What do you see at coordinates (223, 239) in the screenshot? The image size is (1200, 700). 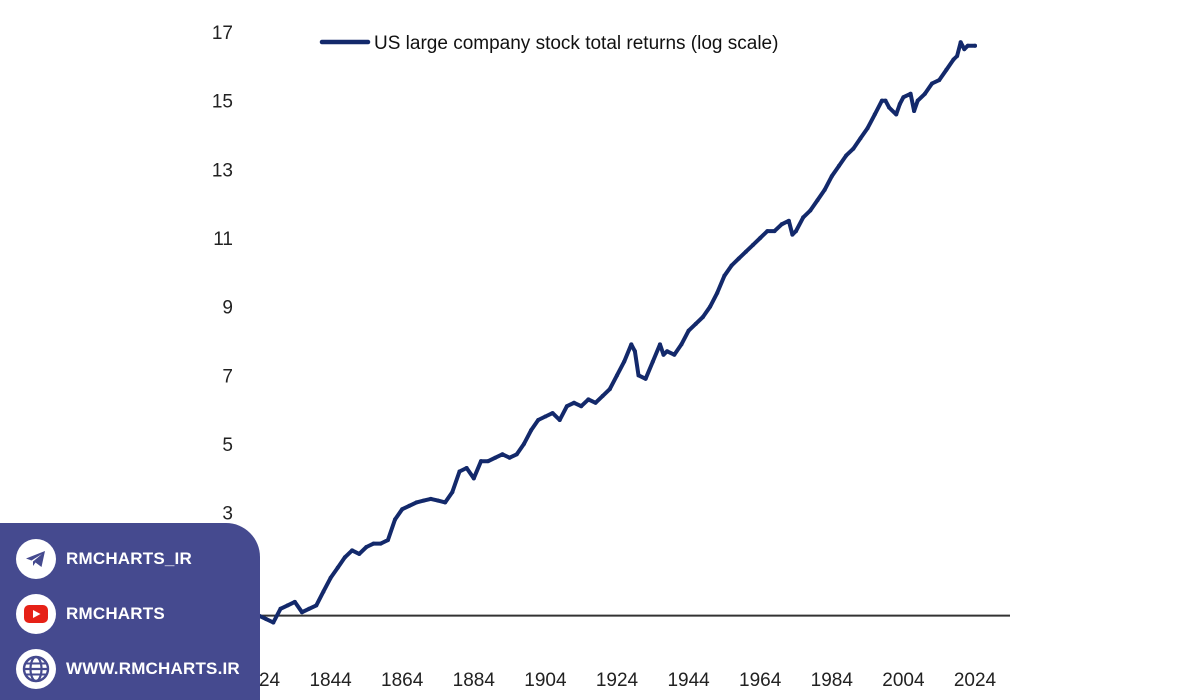 I see `y-tick-label: 11` at bounding box center [223, 239].